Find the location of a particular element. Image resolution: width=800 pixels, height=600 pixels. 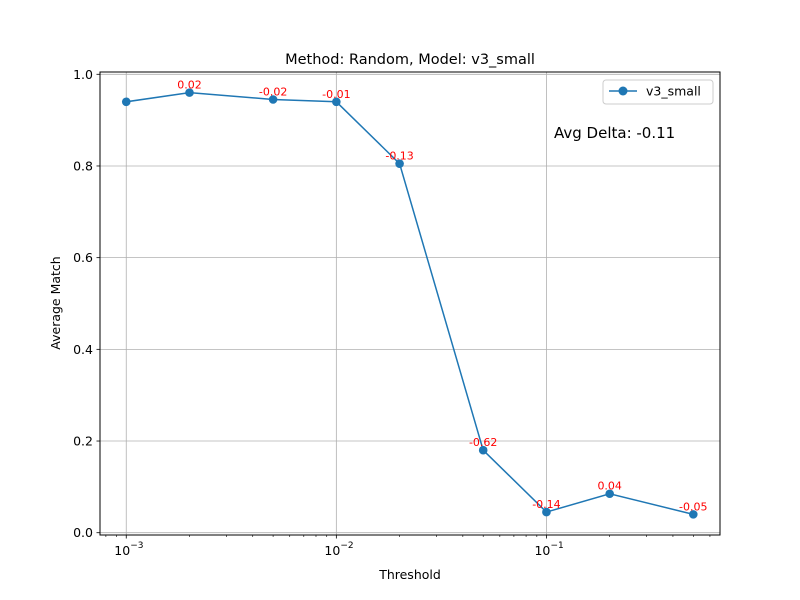

legend-point-marker is located at coordinates (623, 91).